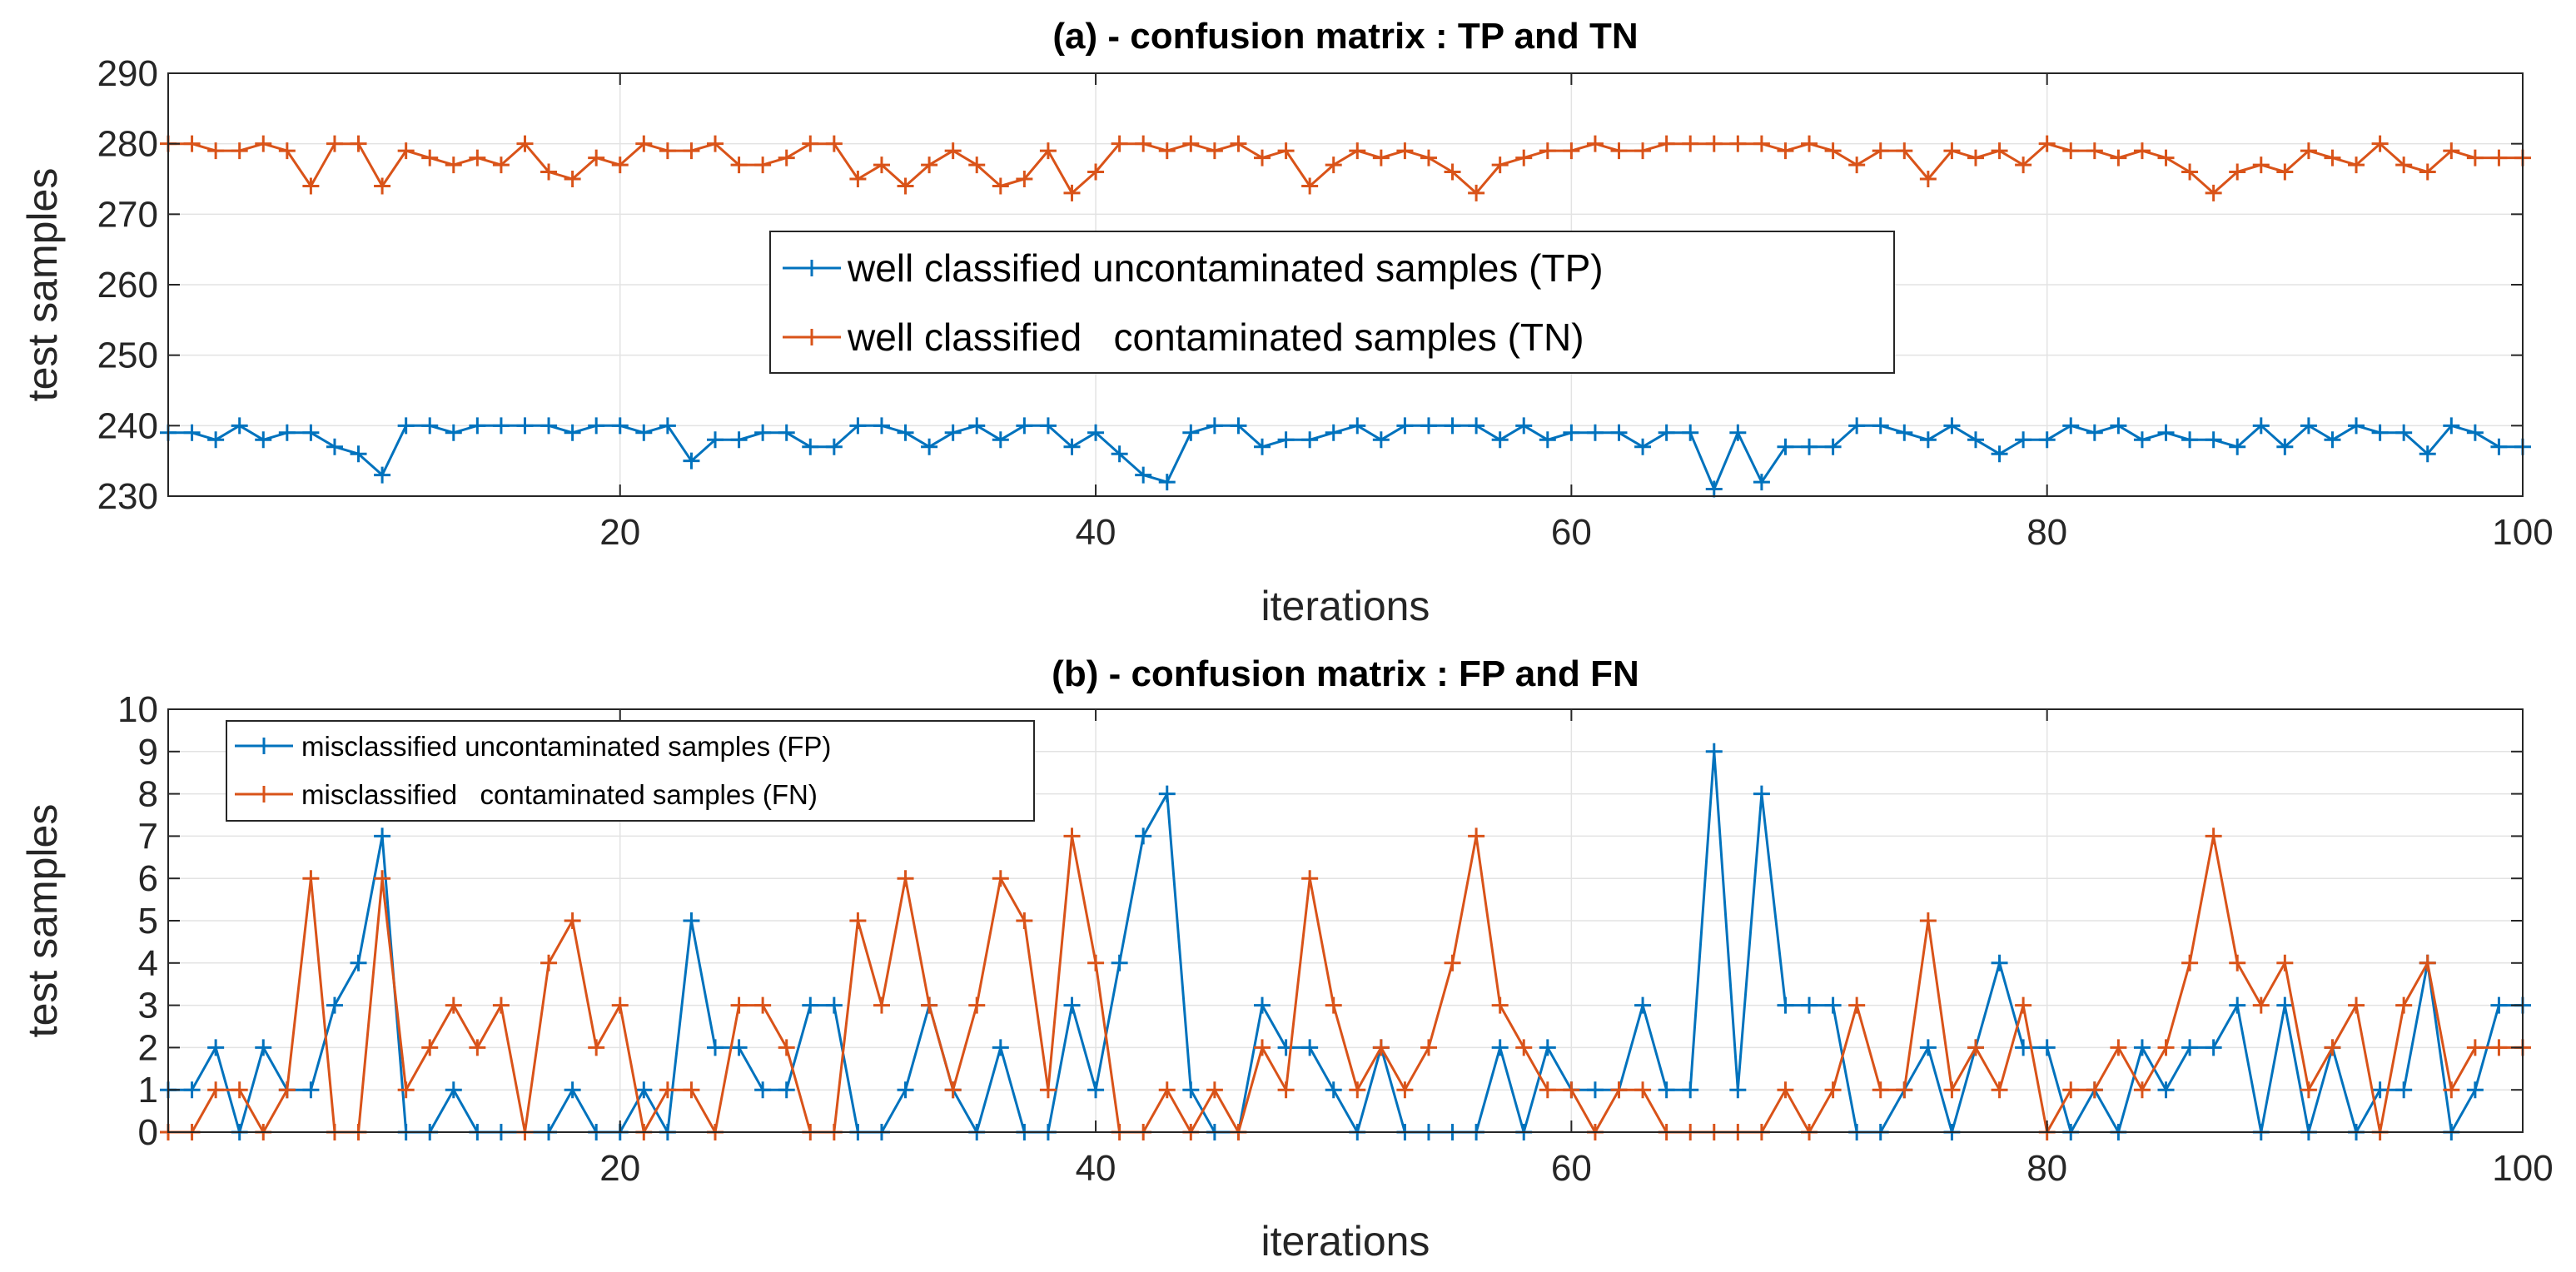 The image size is (2576, 1272). Describe the element at coordinates (127, 285) in the screenshot. I see `y-tick-label: 260` at that location.